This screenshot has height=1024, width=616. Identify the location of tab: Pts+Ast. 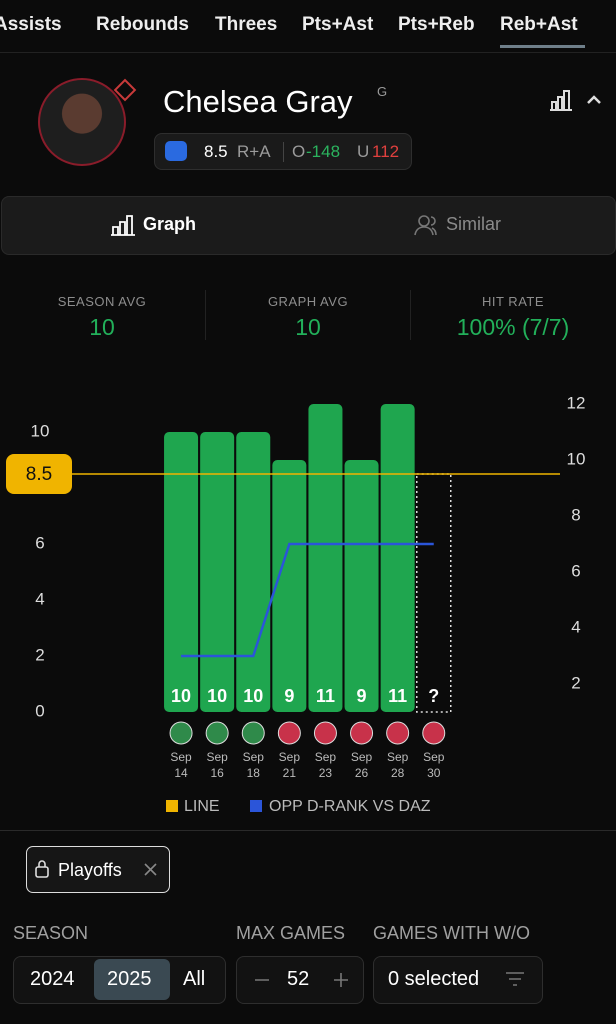
(338, 24).